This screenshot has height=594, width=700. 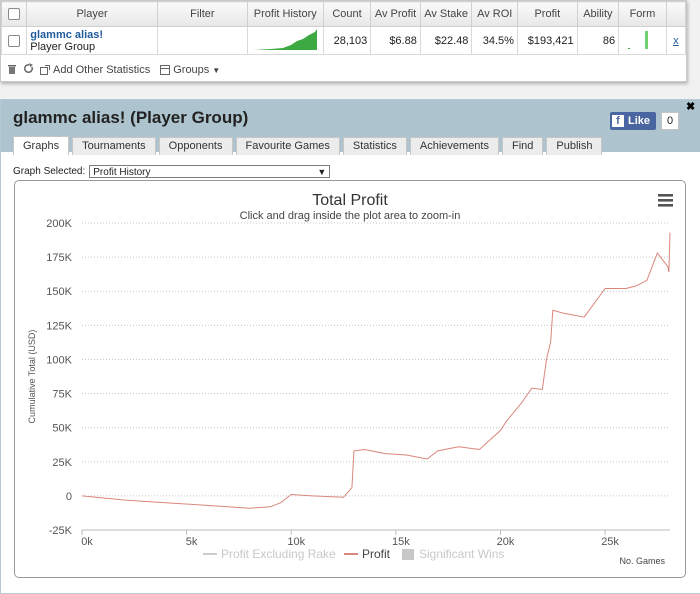 What do you see at coordinates (522, 146) in the screenshot?
I see `tab-find: Find` at bounding box center [522, 146].